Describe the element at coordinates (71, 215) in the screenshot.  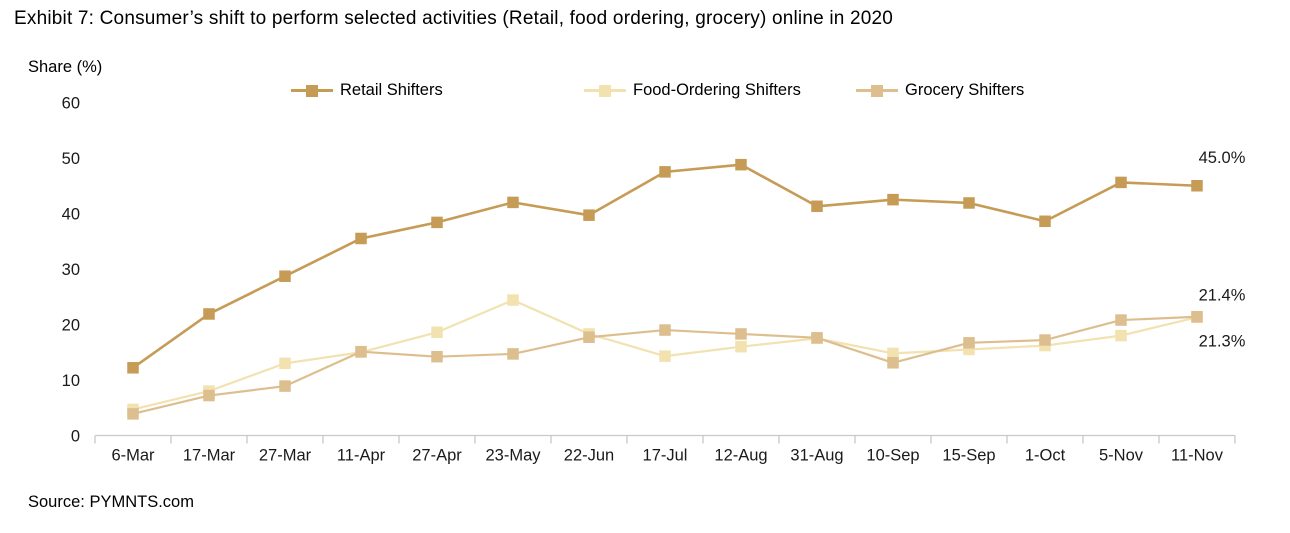
I see `y-tick-label: 40` at that location.